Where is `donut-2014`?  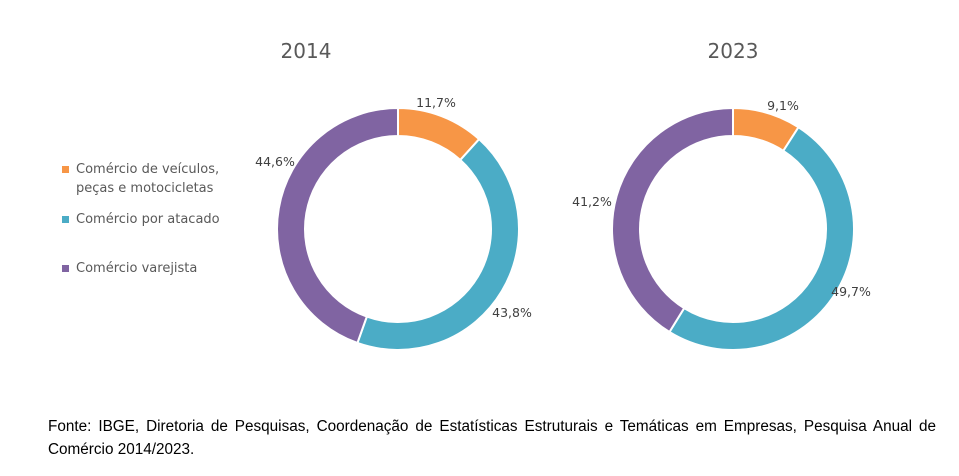 donut-2014 is located at coordinates (398, 228).